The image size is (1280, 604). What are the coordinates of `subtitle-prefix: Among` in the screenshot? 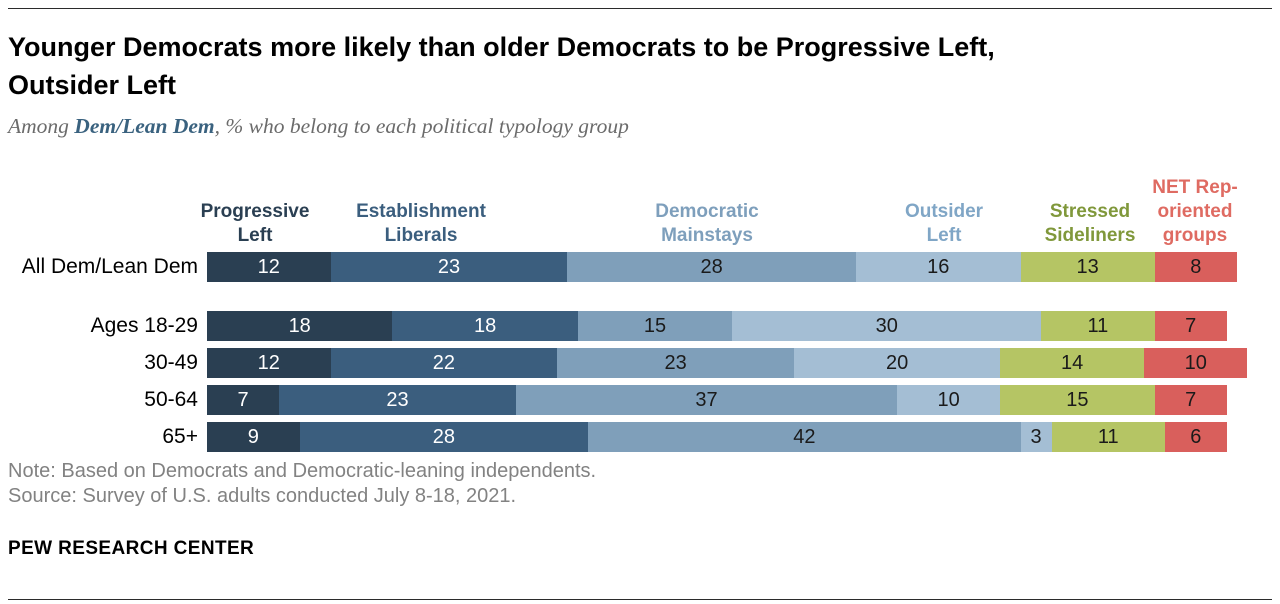 It's located at (41, 126).